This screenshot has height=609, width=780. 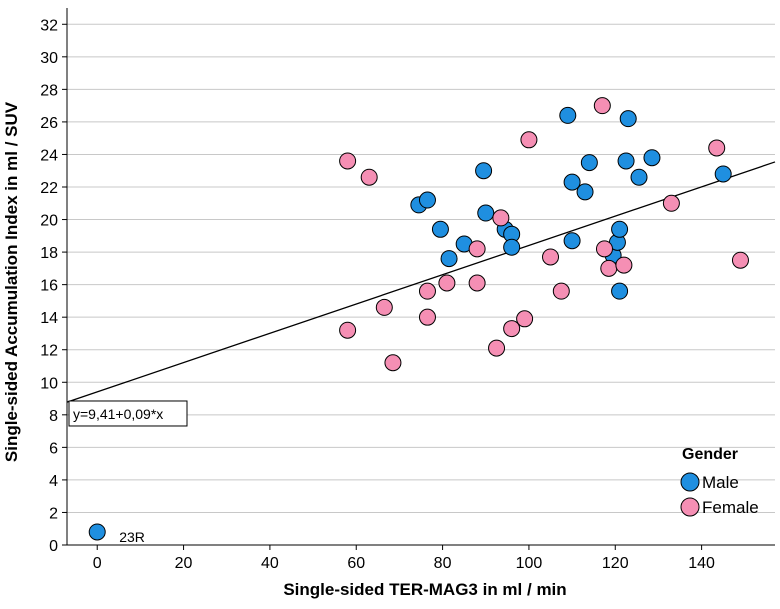 I want to click on y-tick-label: 6, so click(x=53, y=448).